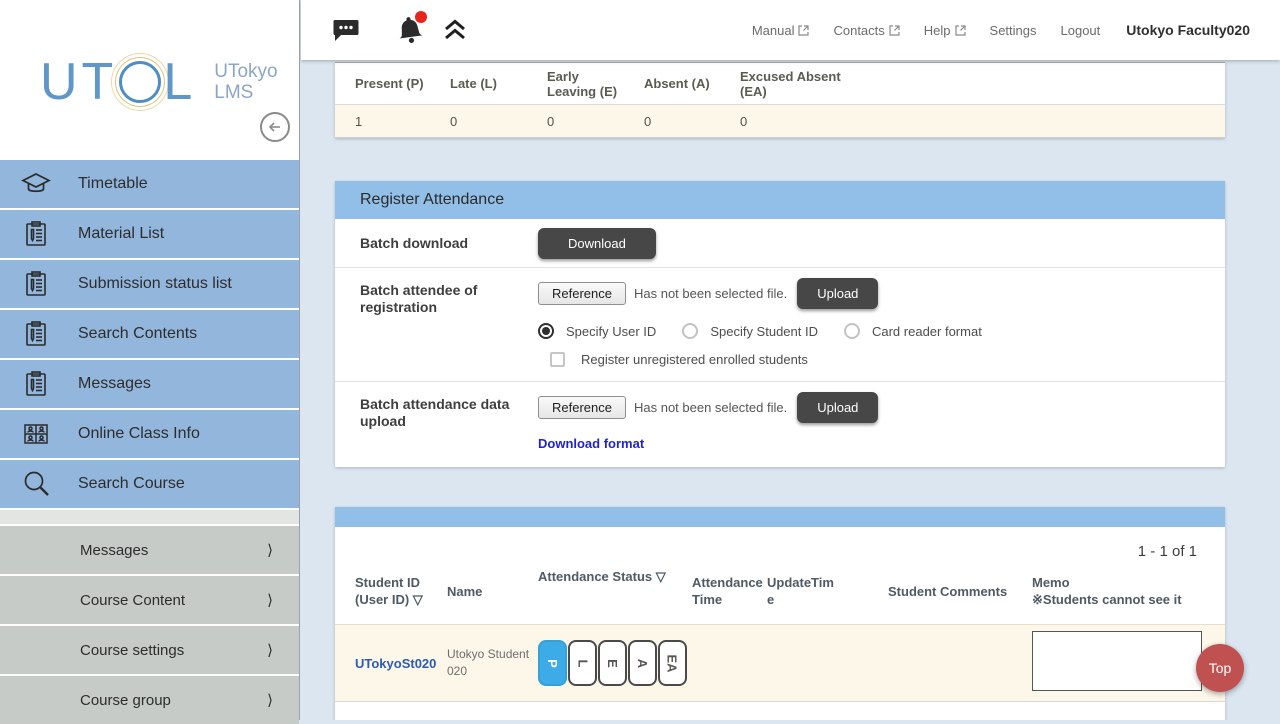  Describe the element at coordinates (401, 663) in the screenshot. I see `student-id-link: UTokyoSt020` at that location.